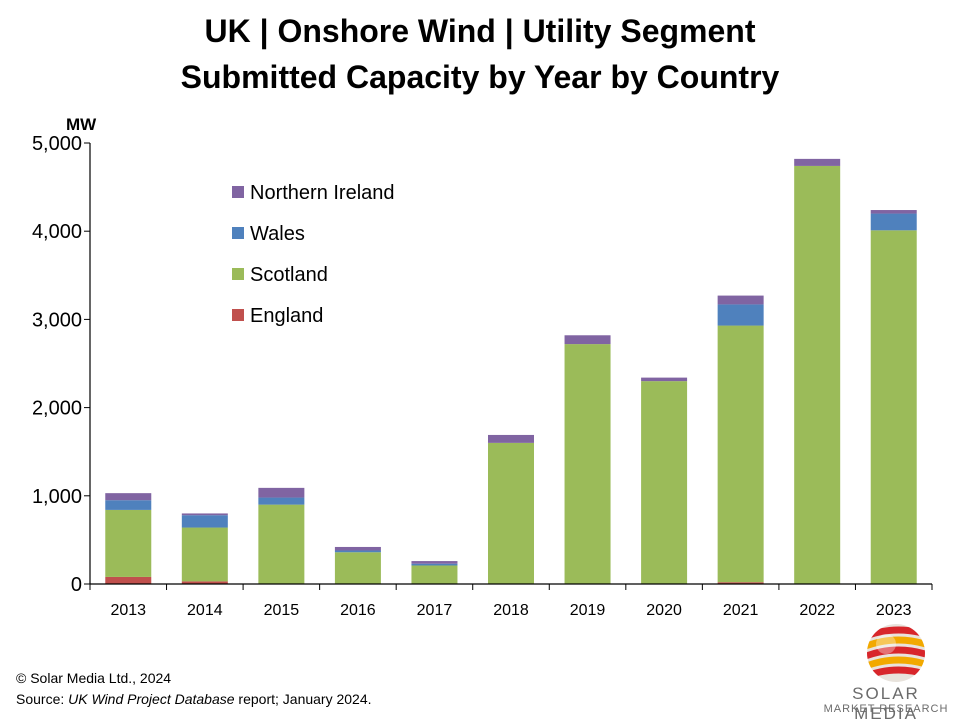 The width and height of the screenshot is (960, 724). I want to click on bar-2013-scotland, so click(128, 543).